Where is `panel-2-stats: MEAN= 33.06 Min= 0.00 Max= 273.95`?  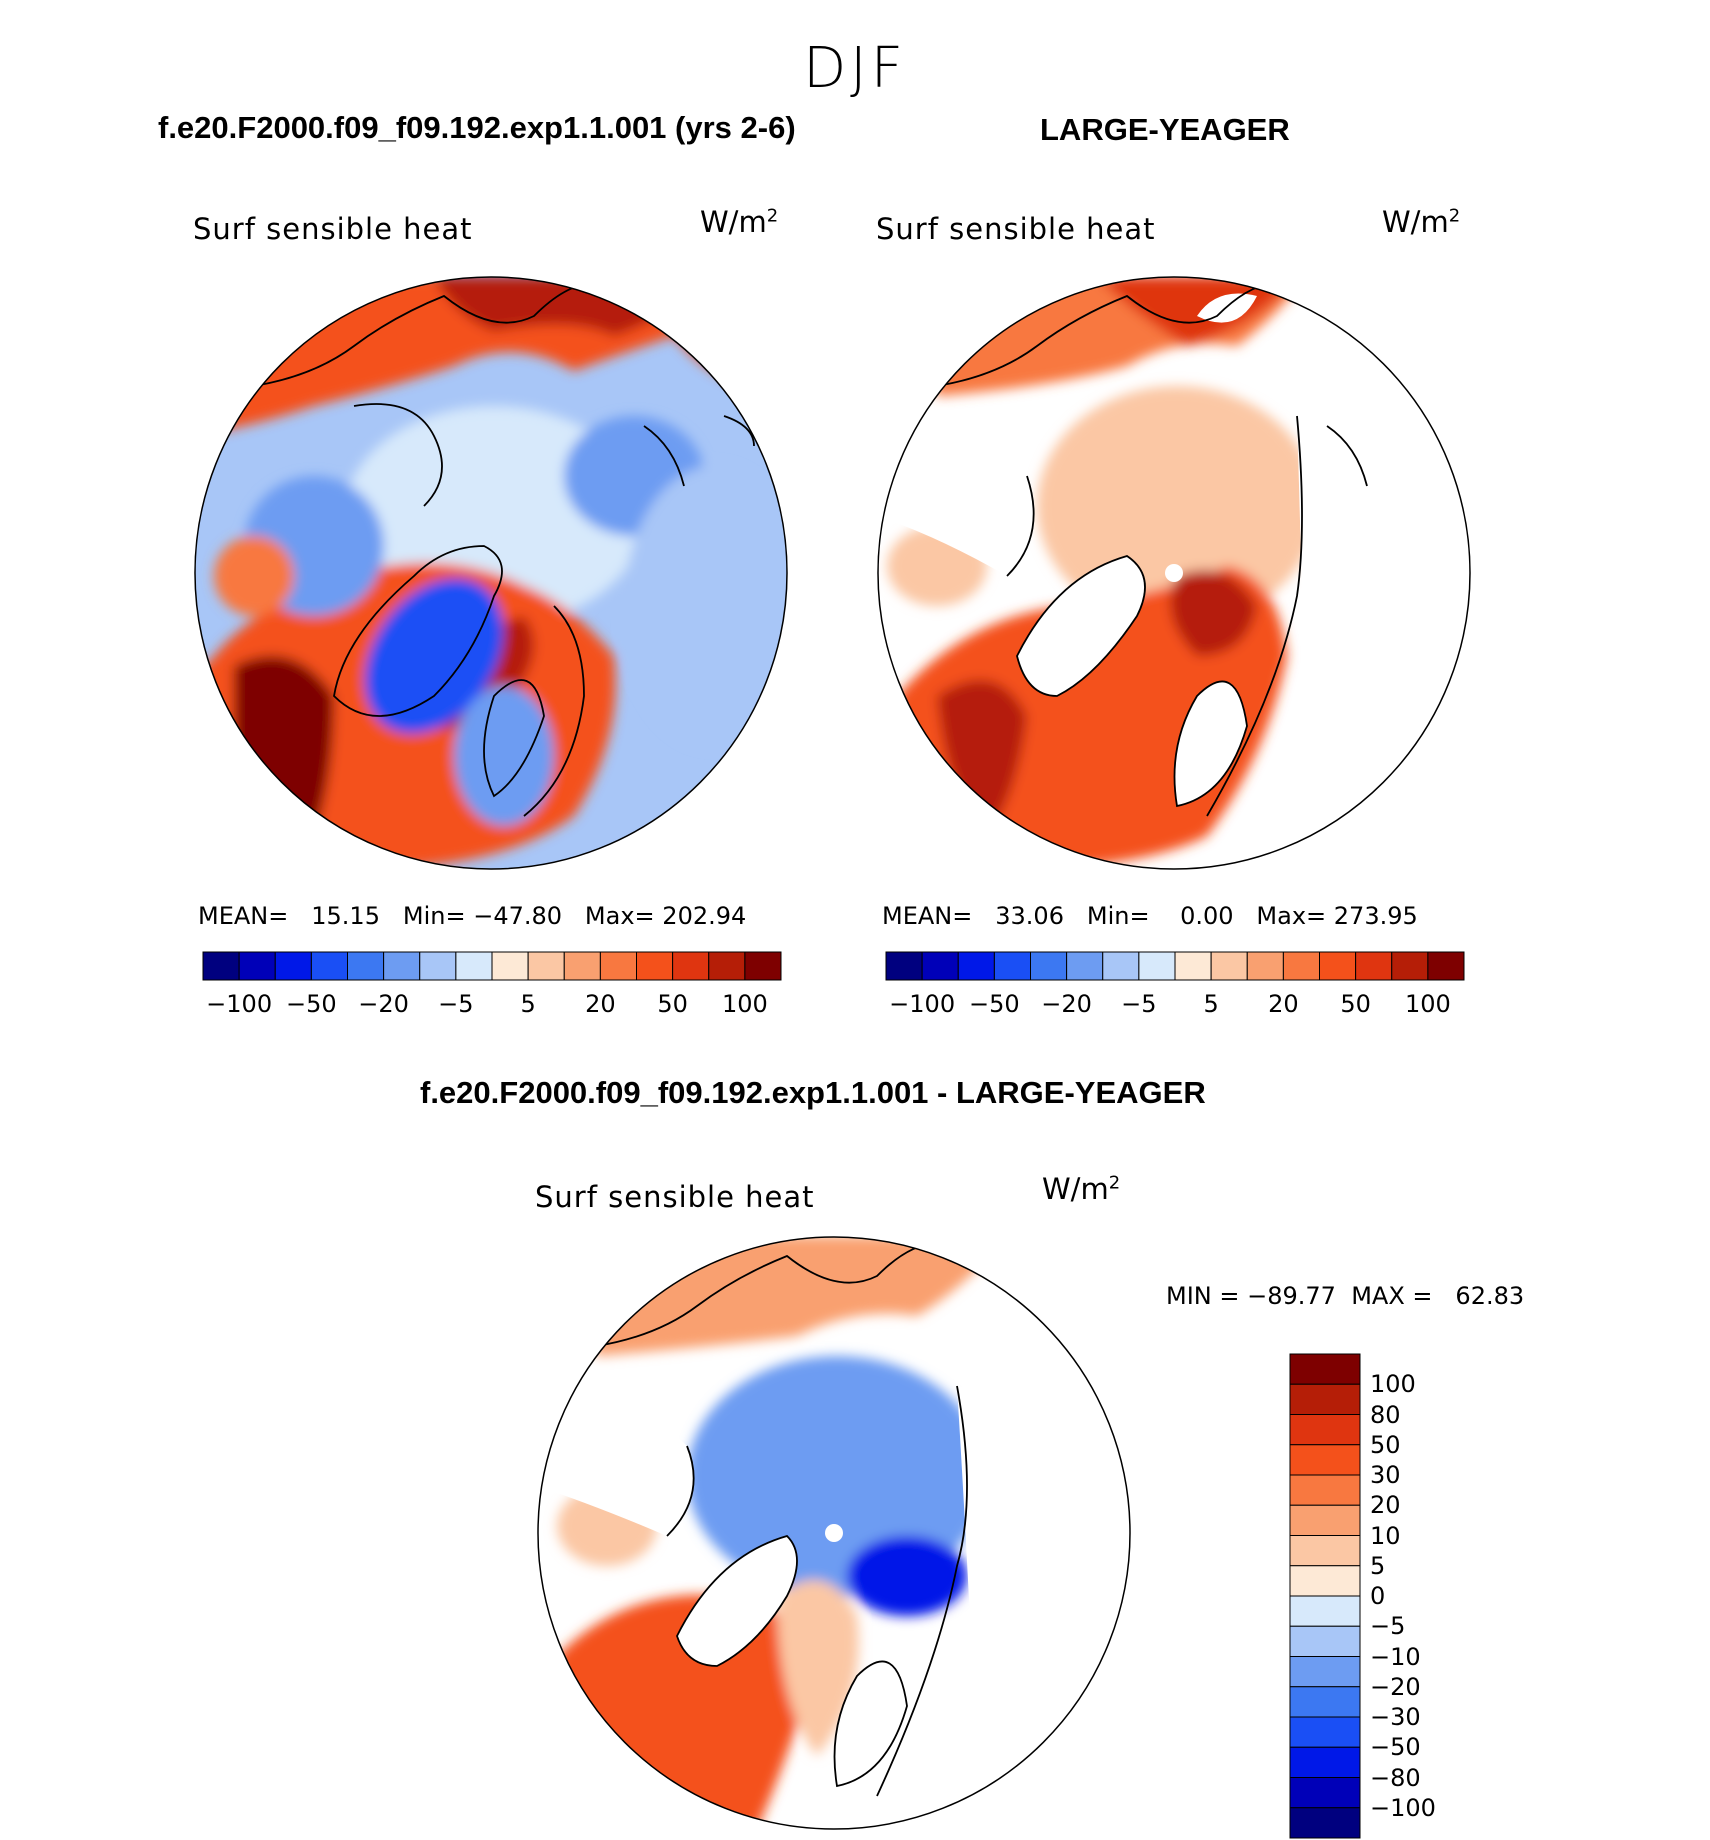
panel-2-stats: MEAN= 33.06 Min= 0.00 Max= 273.95 is located at coordinates (1150, 916).